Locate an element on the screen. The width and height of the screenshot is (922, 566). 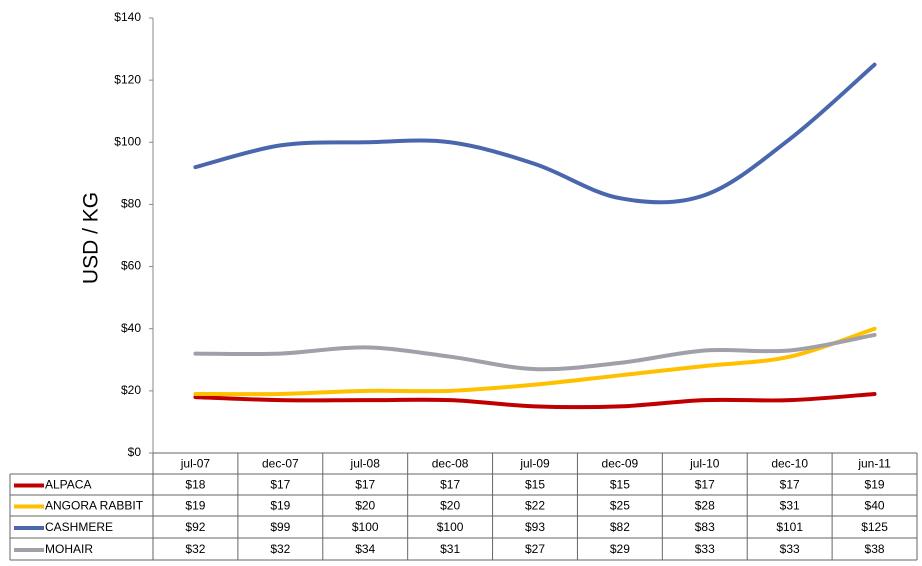
x-tick-label: dec-10 is located at coordinates (789, 464).